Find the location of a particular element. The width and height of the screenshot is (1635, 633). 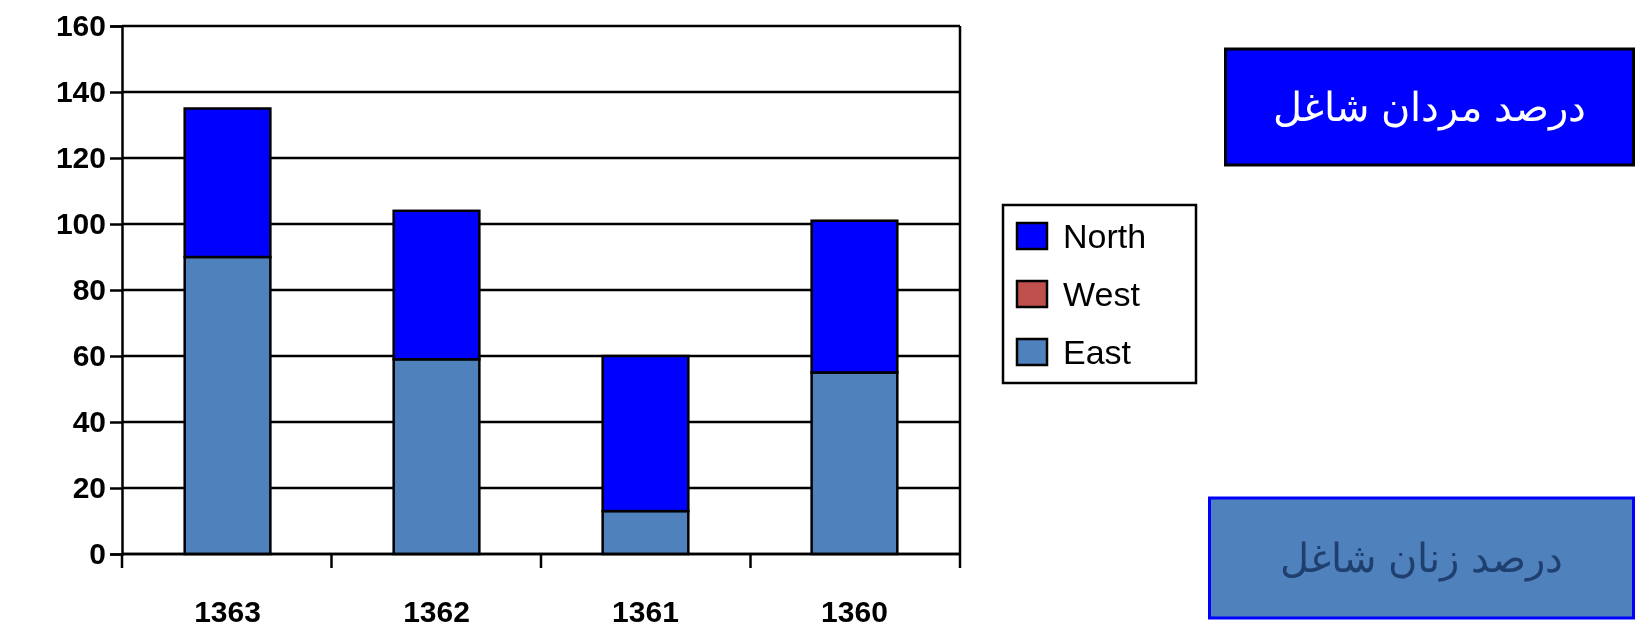

x-tick-label: 1362 is located at coordinates (436, 611).